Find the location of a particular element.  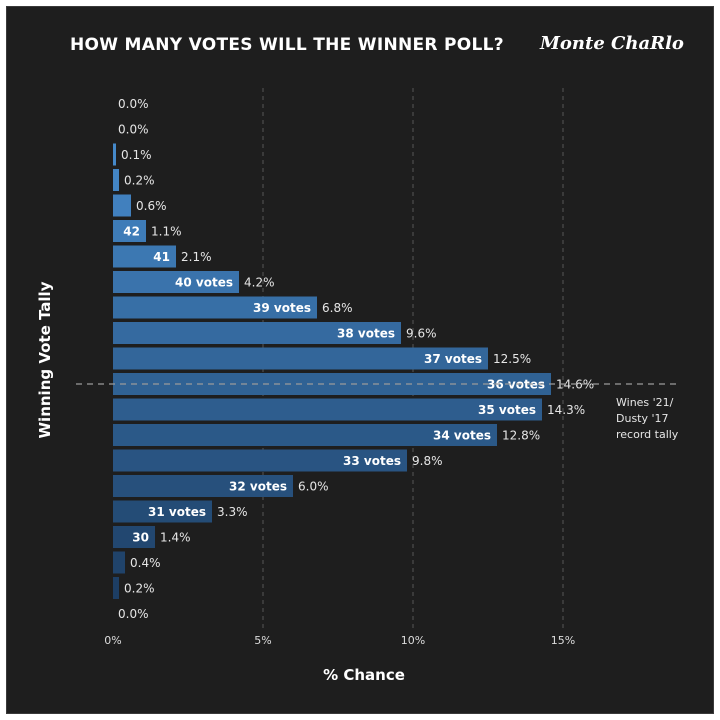

bar-value-label: 1.4% is located at coordinates (175, 538).